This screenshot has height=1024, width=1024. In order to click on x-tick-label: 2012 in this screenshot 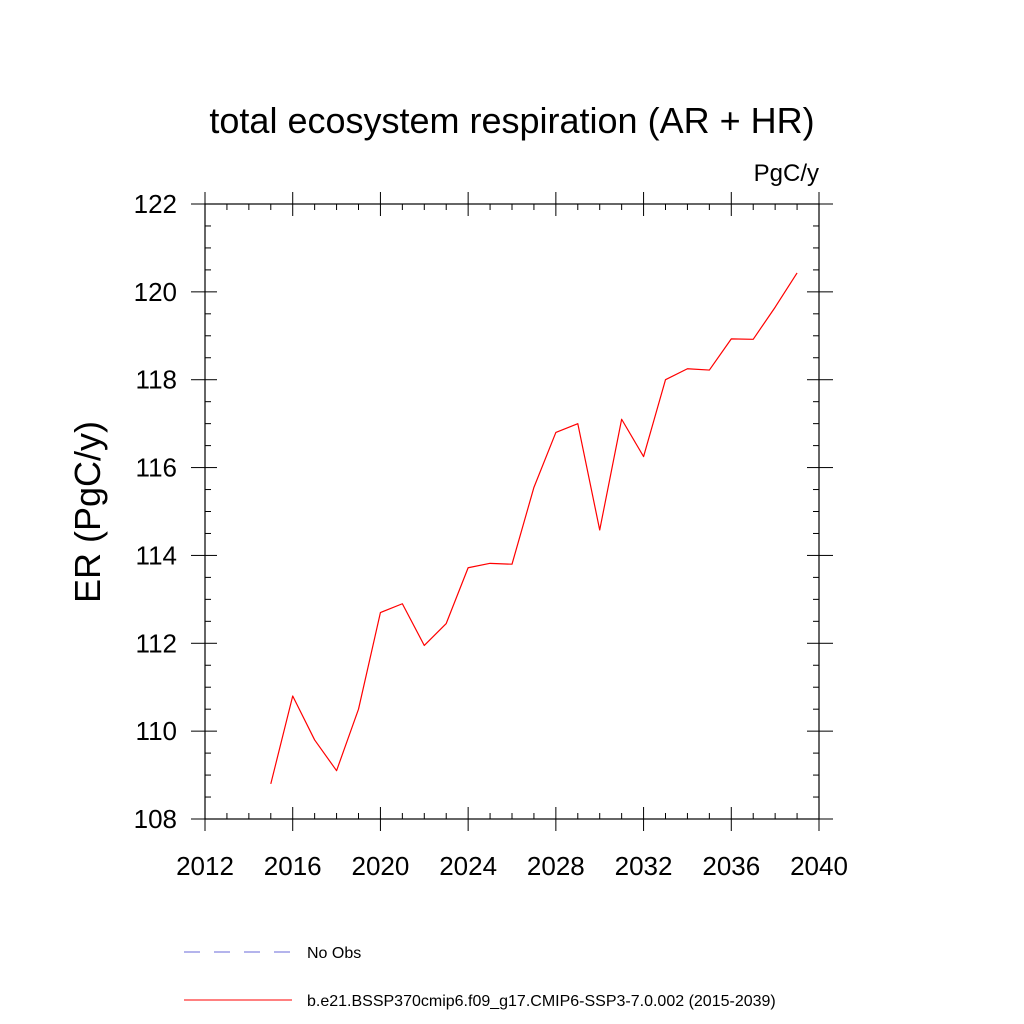, I will do `click(205, 866)`.